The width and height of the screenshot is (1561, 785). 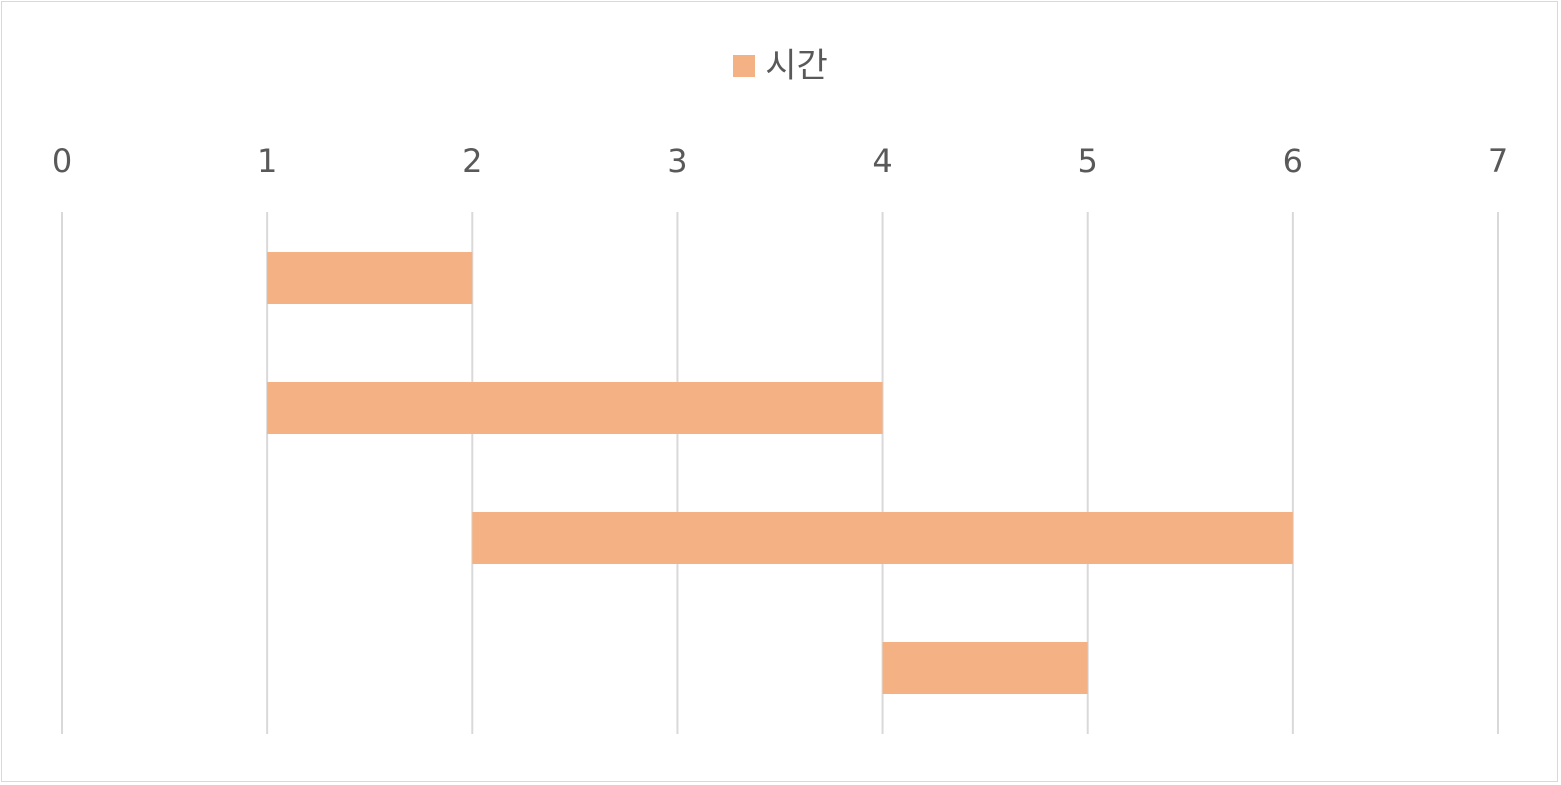 I want to click on x-tick-label: 2, so click(x=472, y=161).